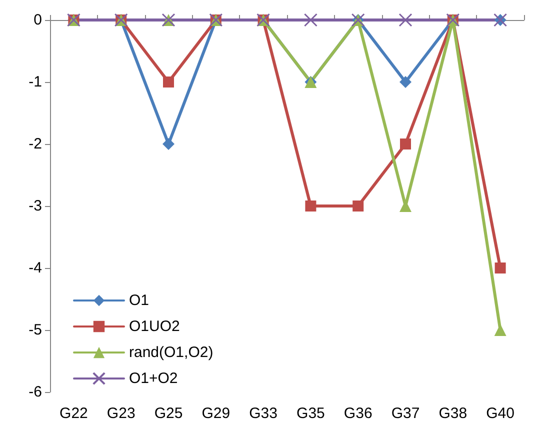 This screenshot has height=436, width=554. I want to click on x-tick-label: G29, so click(216, 413).